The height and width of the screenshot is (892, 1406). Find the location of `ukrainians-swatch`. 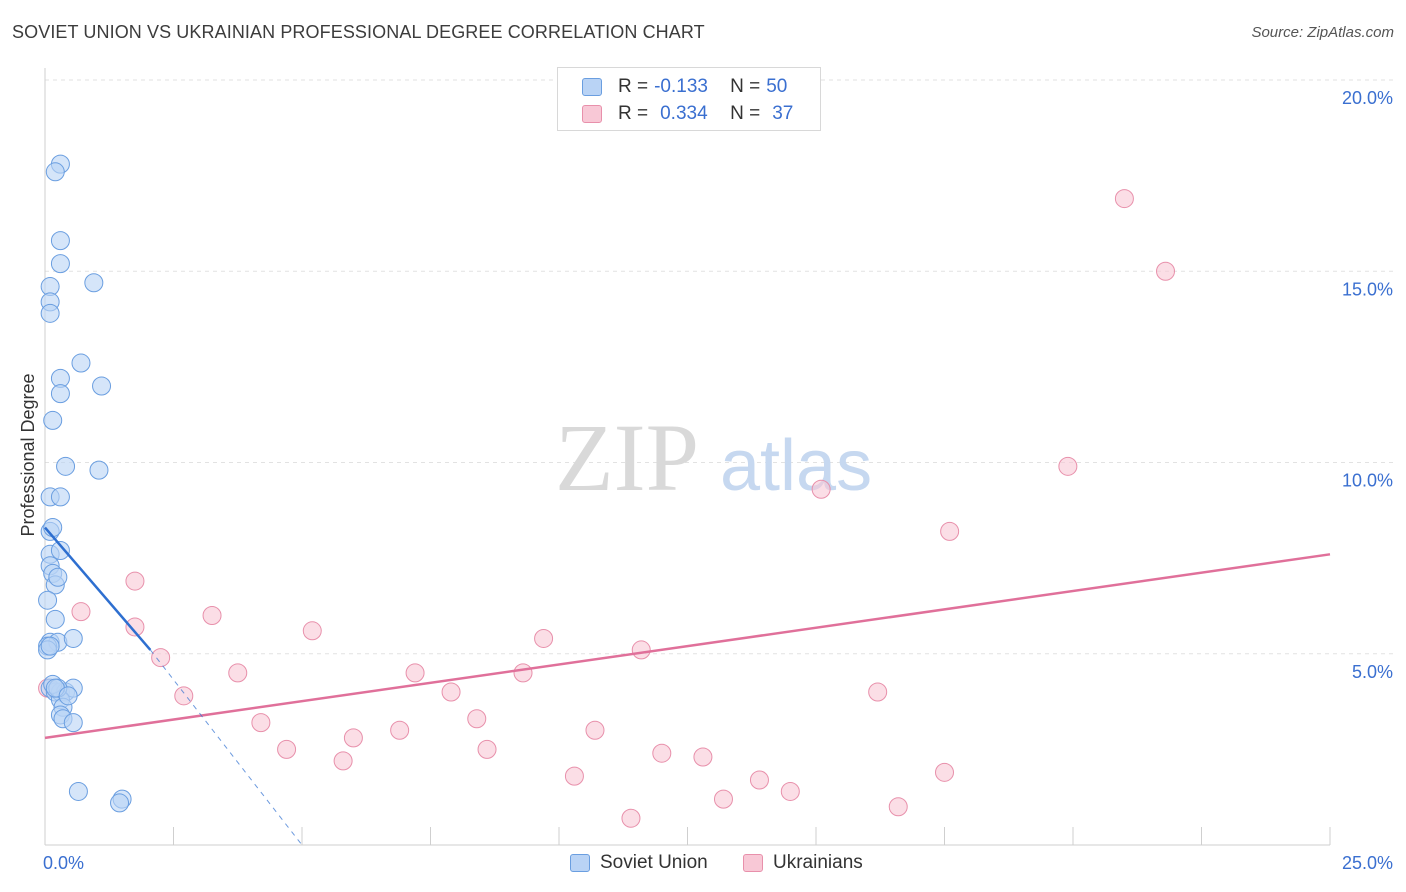

ukrainians-swatch is located at coordinates (592, 114).